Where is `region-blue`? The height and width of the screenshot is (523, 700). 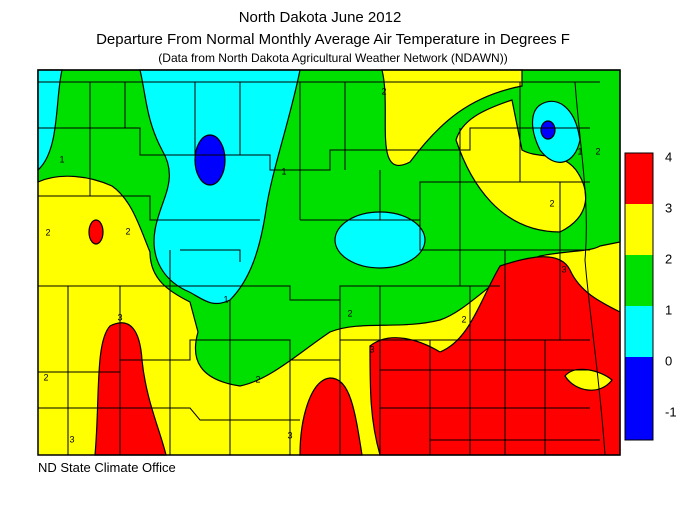 region-blue is located at coordinates (210, 160).